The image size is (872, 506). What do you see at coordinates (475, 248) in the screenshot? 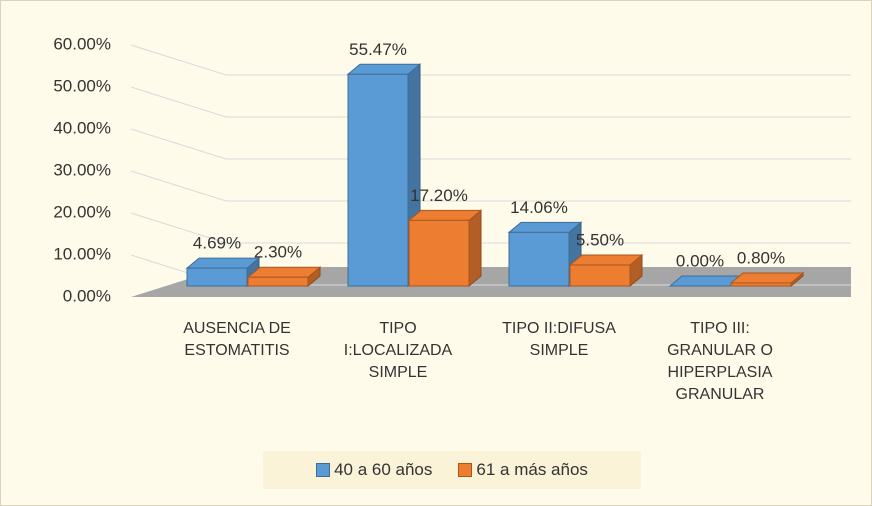
I see `bar-side` at bounding box center [475, 248].